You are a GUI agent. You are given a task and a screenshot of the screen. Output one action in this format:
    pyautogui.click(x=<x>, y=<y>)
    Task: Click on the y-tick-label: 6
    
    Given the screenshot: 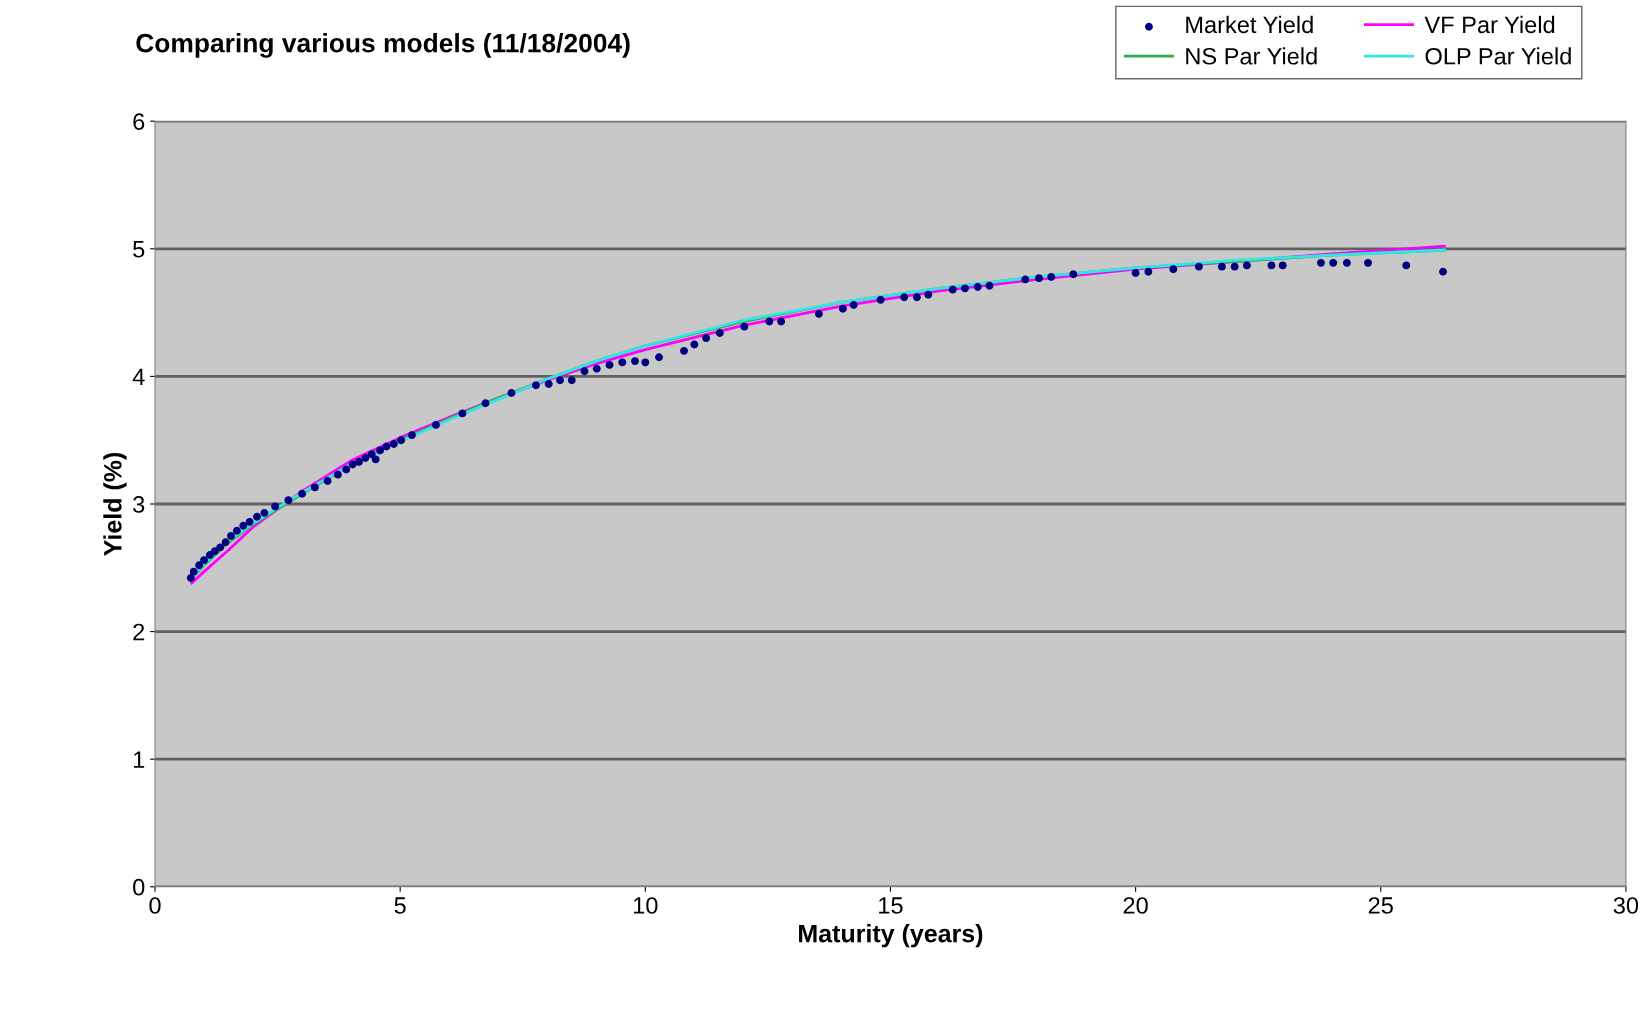 What is the action you would take?
    pyautogui.click(x=139, y=121)
    